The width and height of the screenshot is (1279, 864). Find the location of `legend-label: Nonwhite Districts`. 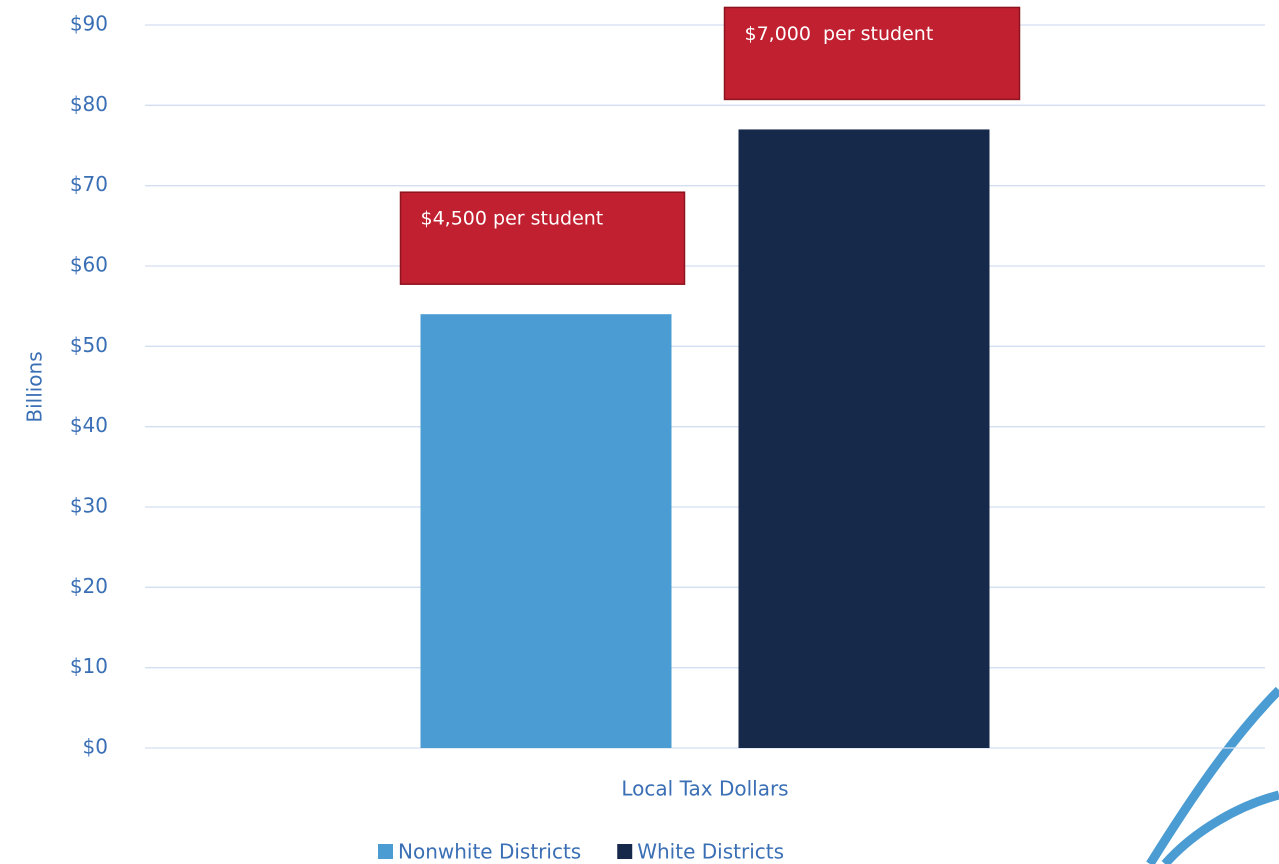

legend-label: Nonwhite Districts is located at coordinates (489, 852).